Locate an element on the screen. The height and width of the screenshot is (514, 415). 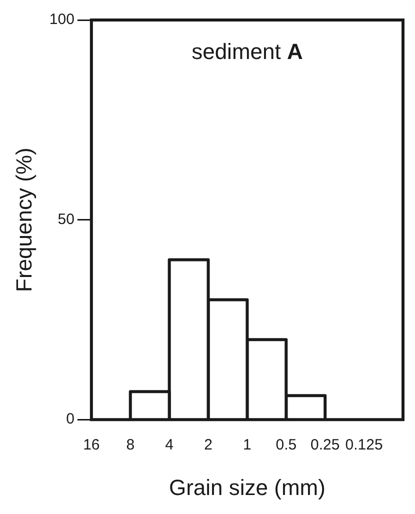
text: sediment A is located at coordinates (247, 51).